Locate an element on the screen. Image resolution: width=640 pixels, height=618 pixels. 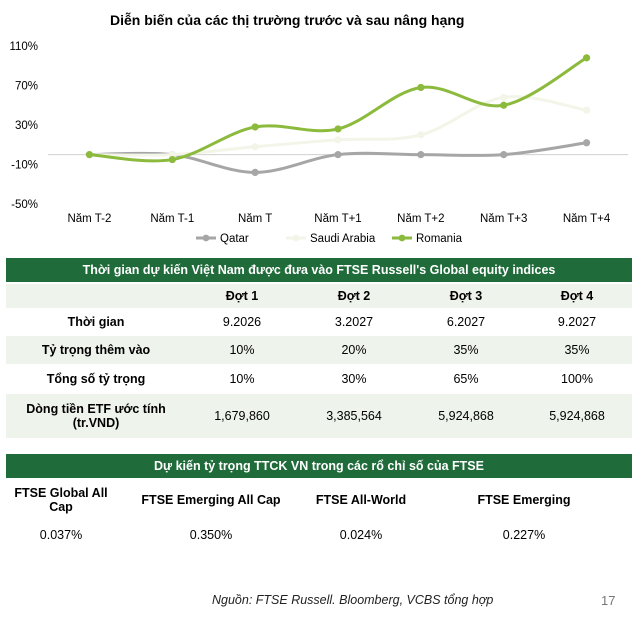
table-cell: 20% is located at coordinates (354, 350).